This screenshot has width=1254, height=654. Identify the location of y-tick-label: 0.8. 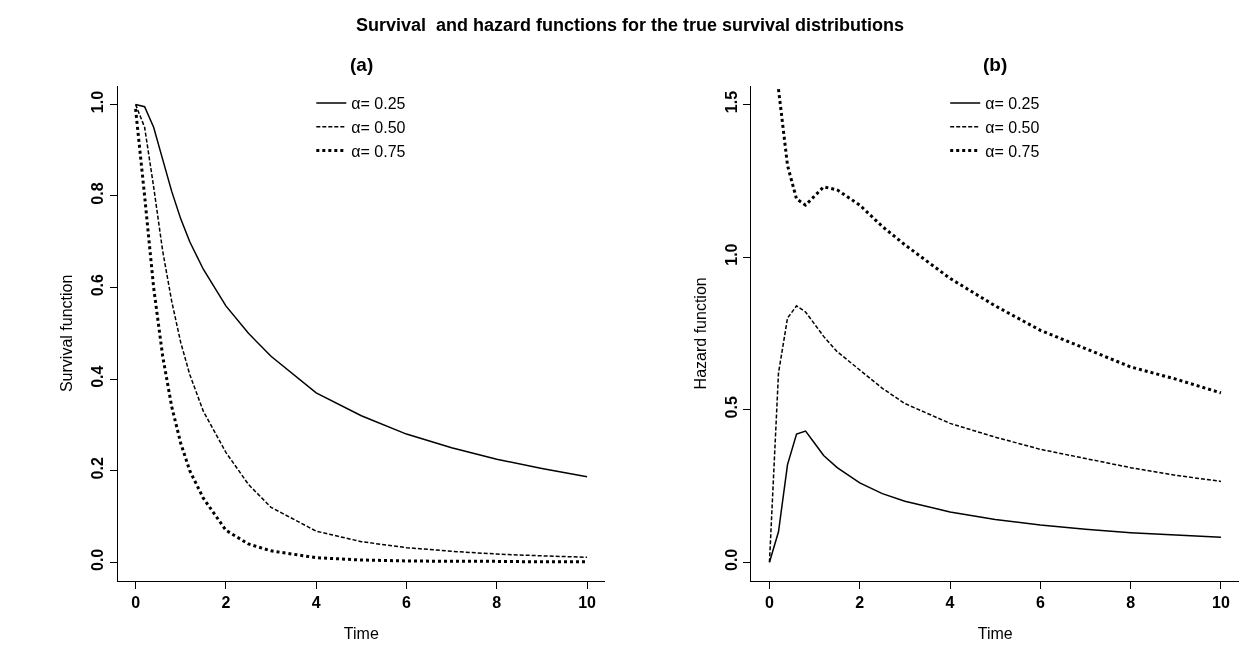
(98, 193).